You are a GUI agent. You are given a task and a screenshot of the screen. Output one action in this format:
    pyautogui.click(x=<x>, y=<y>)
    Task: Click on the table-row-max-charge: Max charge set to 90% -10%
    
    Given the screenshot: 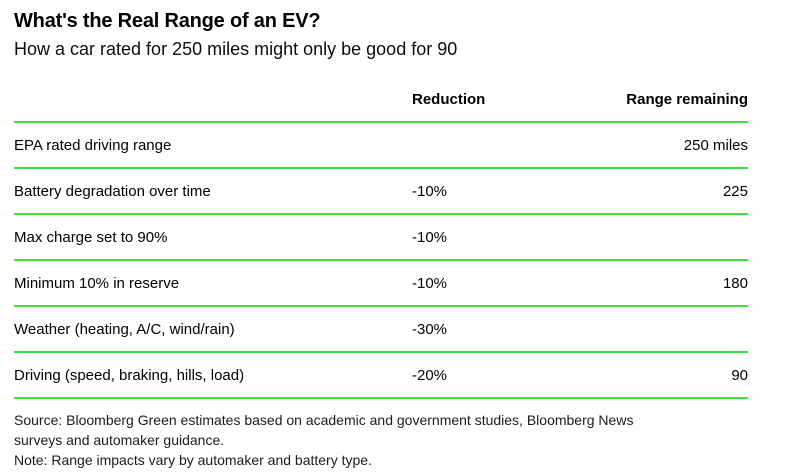 What is the action you would take?
    pyautogui.click(x=381, y=238)
    